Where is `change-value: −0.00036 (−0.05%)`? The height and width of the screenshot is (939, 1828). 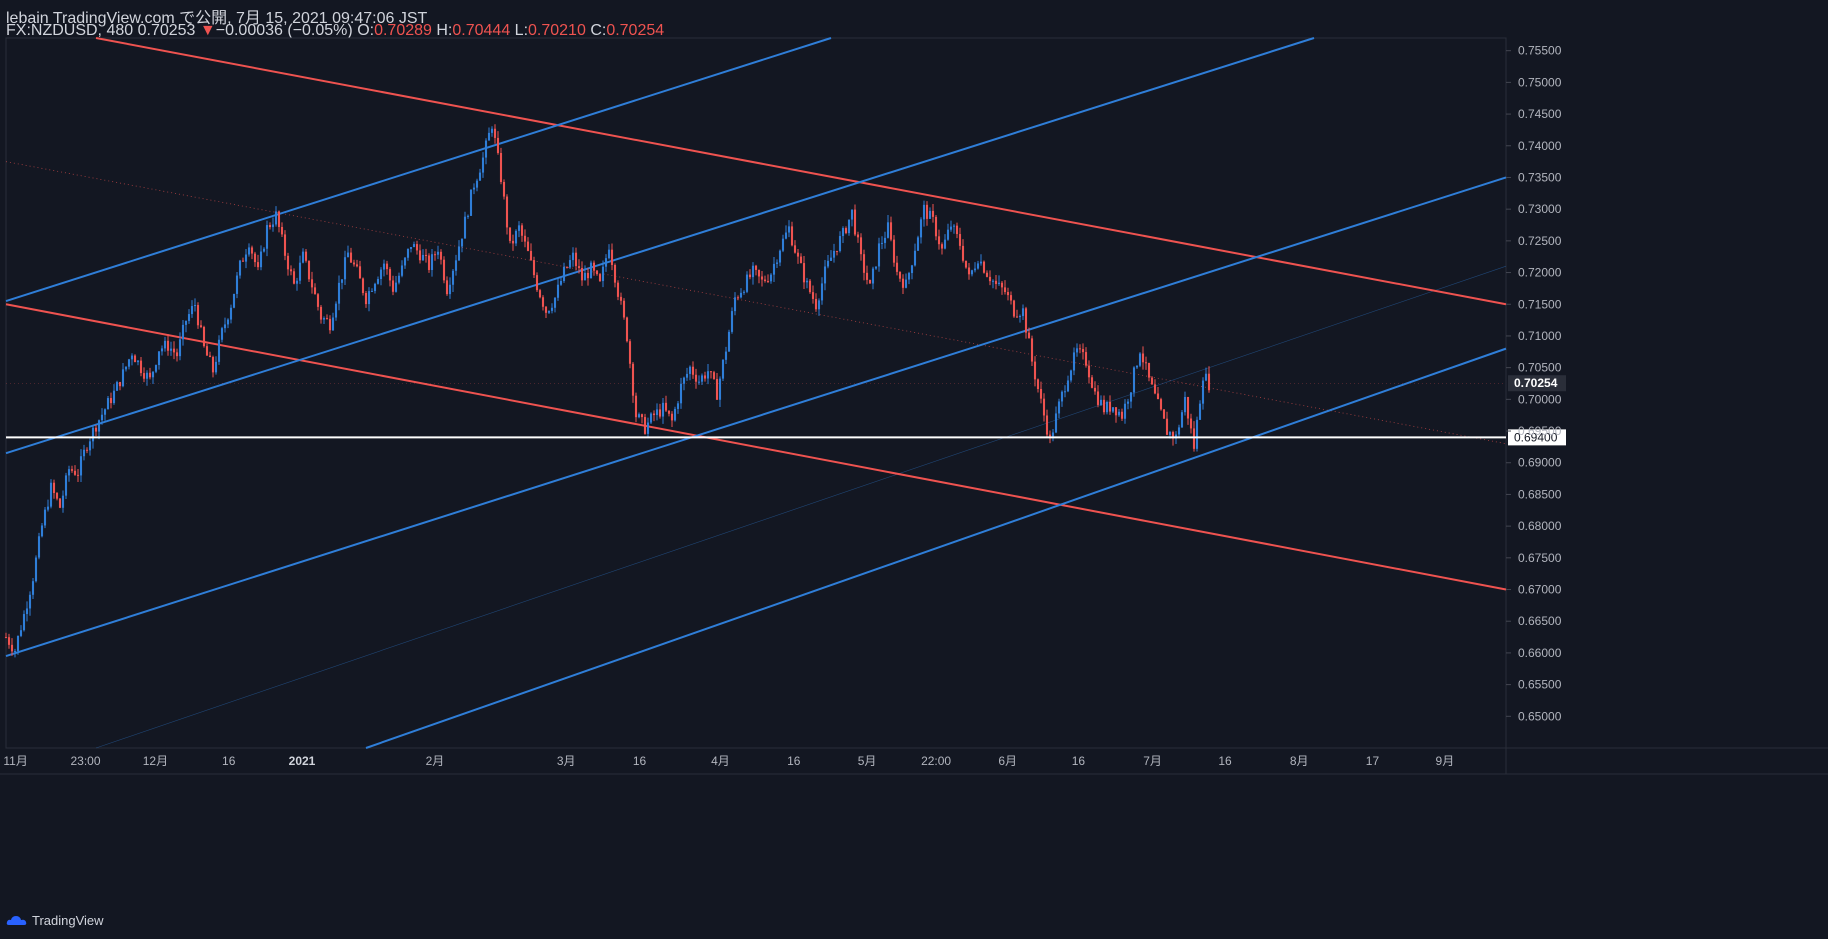
change-value: −0.00036 (−0.05%) is located at coordinates (284, 30).